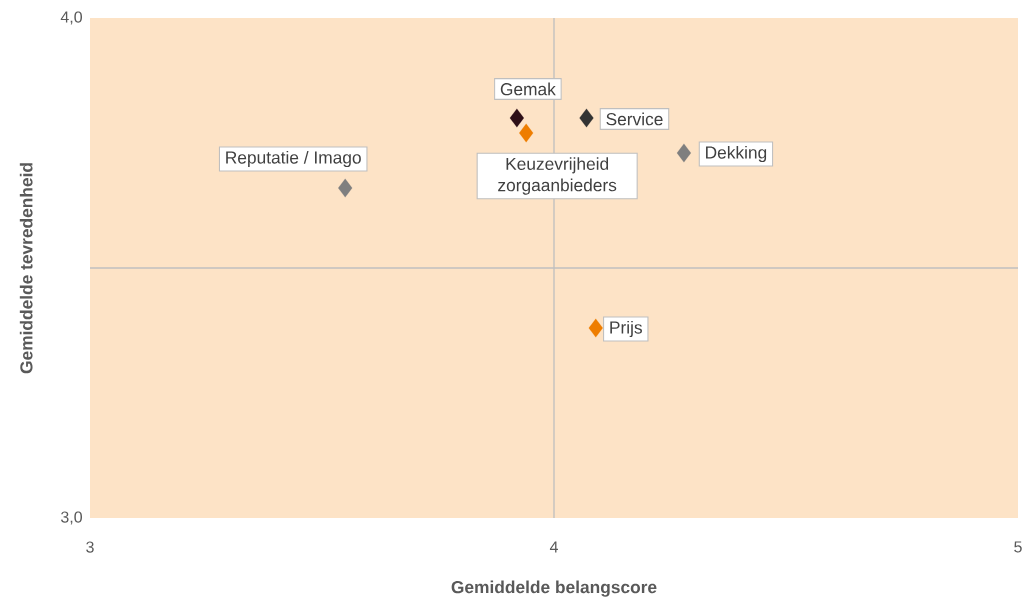  I want to click on series-label: Prijs, so click(626, 329).